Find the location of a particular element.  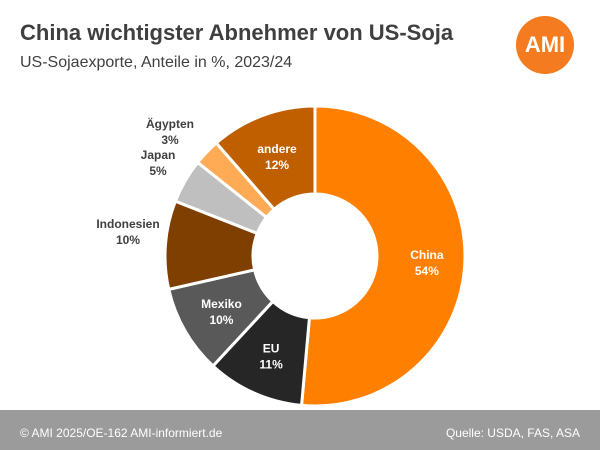

footer-source: Quelle: USDA, FAS, ASA is located at coordinates (512, 433).